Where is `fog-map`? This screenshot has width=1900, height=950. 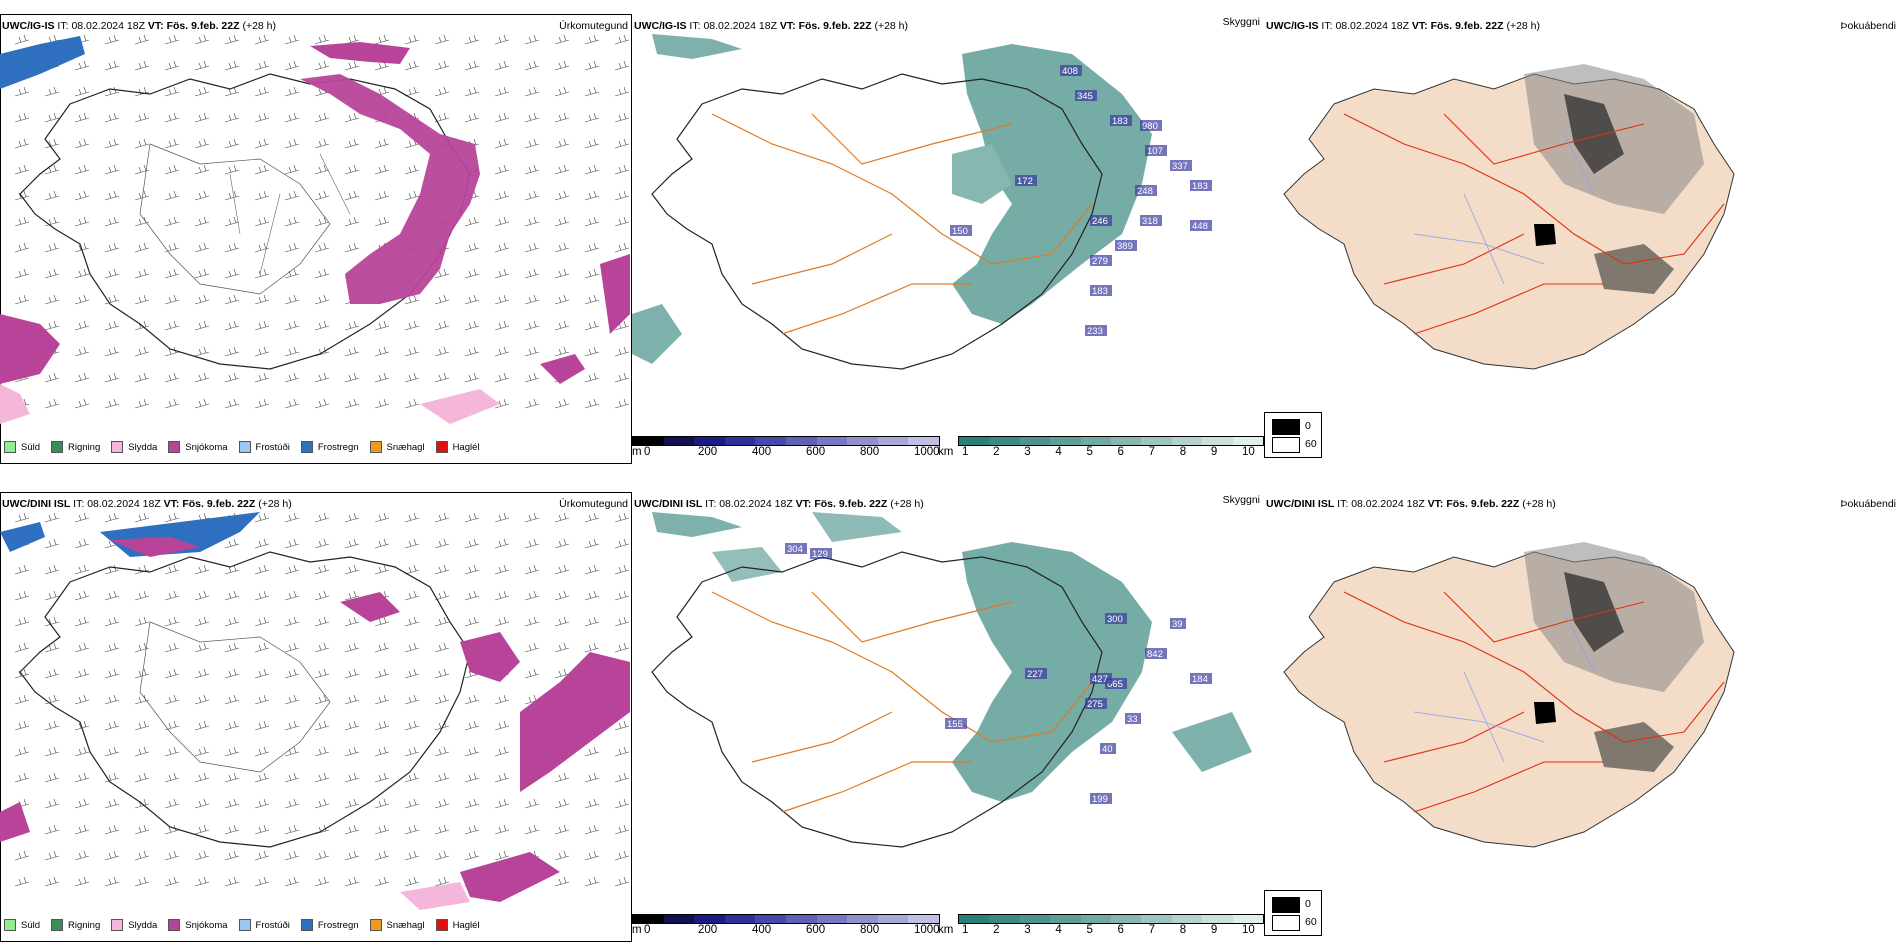
fog-map is located at coordinates (1509, 217).